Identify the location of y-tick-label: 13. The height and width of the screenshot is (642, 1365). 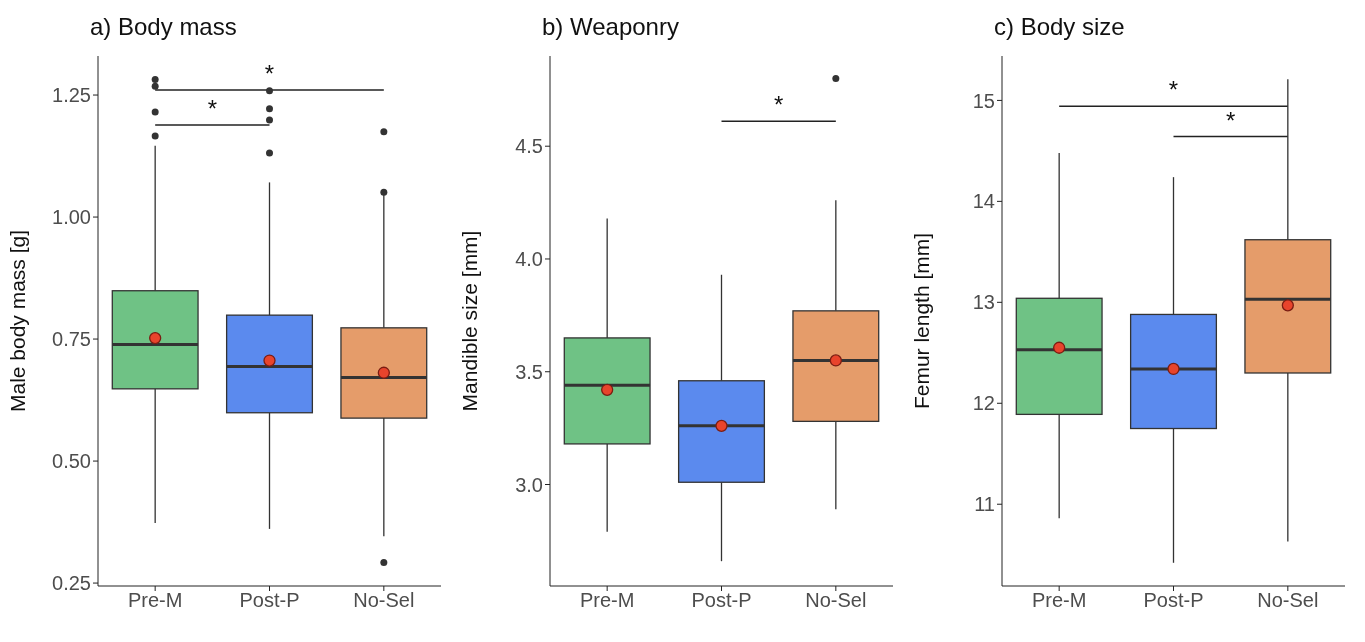
(983, 302).